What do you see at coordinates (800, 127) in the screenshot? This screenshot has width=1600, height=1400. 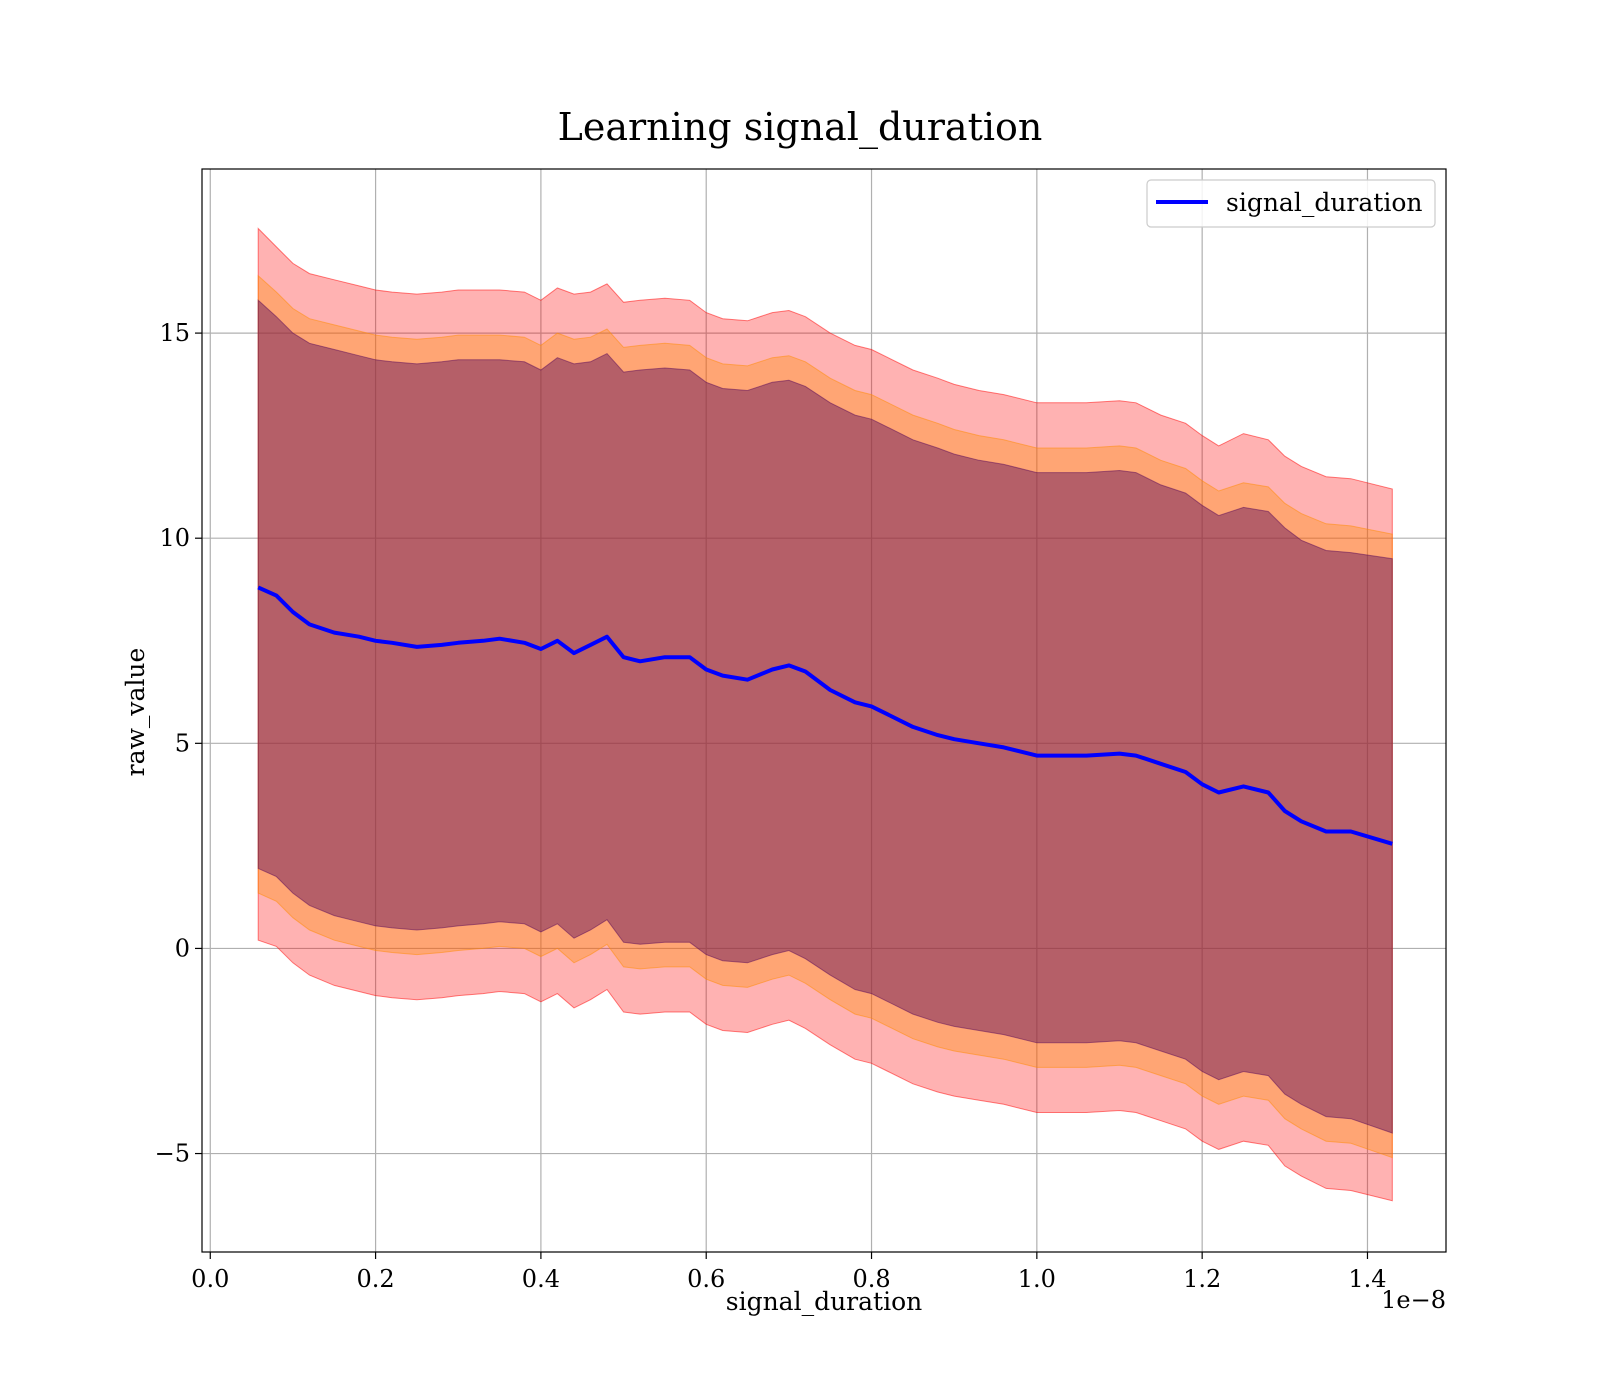 I see `chart-title: Learning signal_duration` at bounding box center [800, 127].